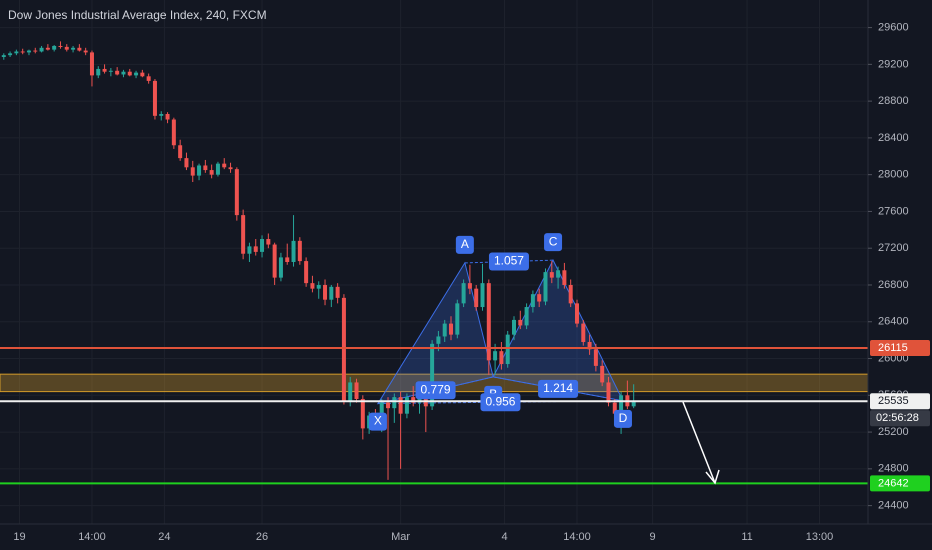 The height and width of the screenshot is (550, 932). Describe the element at coordinates (893, 138) in the screenshot. I see `y-tick-label: 28400` at that location.